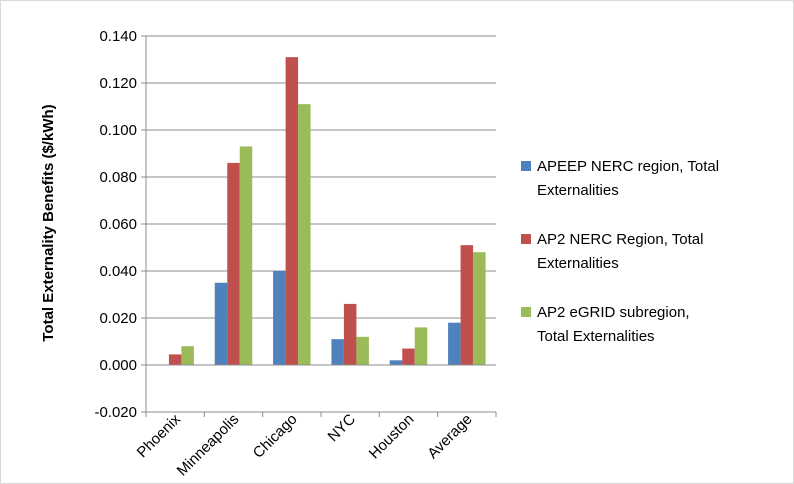 The image size is (794, 484). Describe the element at coordinates (275, 436) in the screenshot. I see `x-category-label: Chicago` at that location.